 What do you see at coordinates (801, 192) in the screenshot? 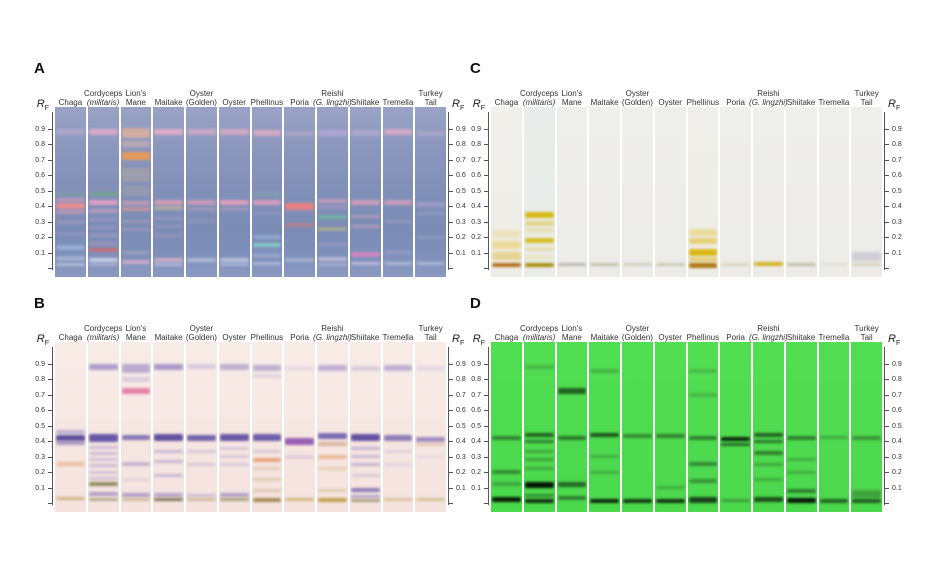
I see `lane-shiitake` at bounding box center [801, 192].